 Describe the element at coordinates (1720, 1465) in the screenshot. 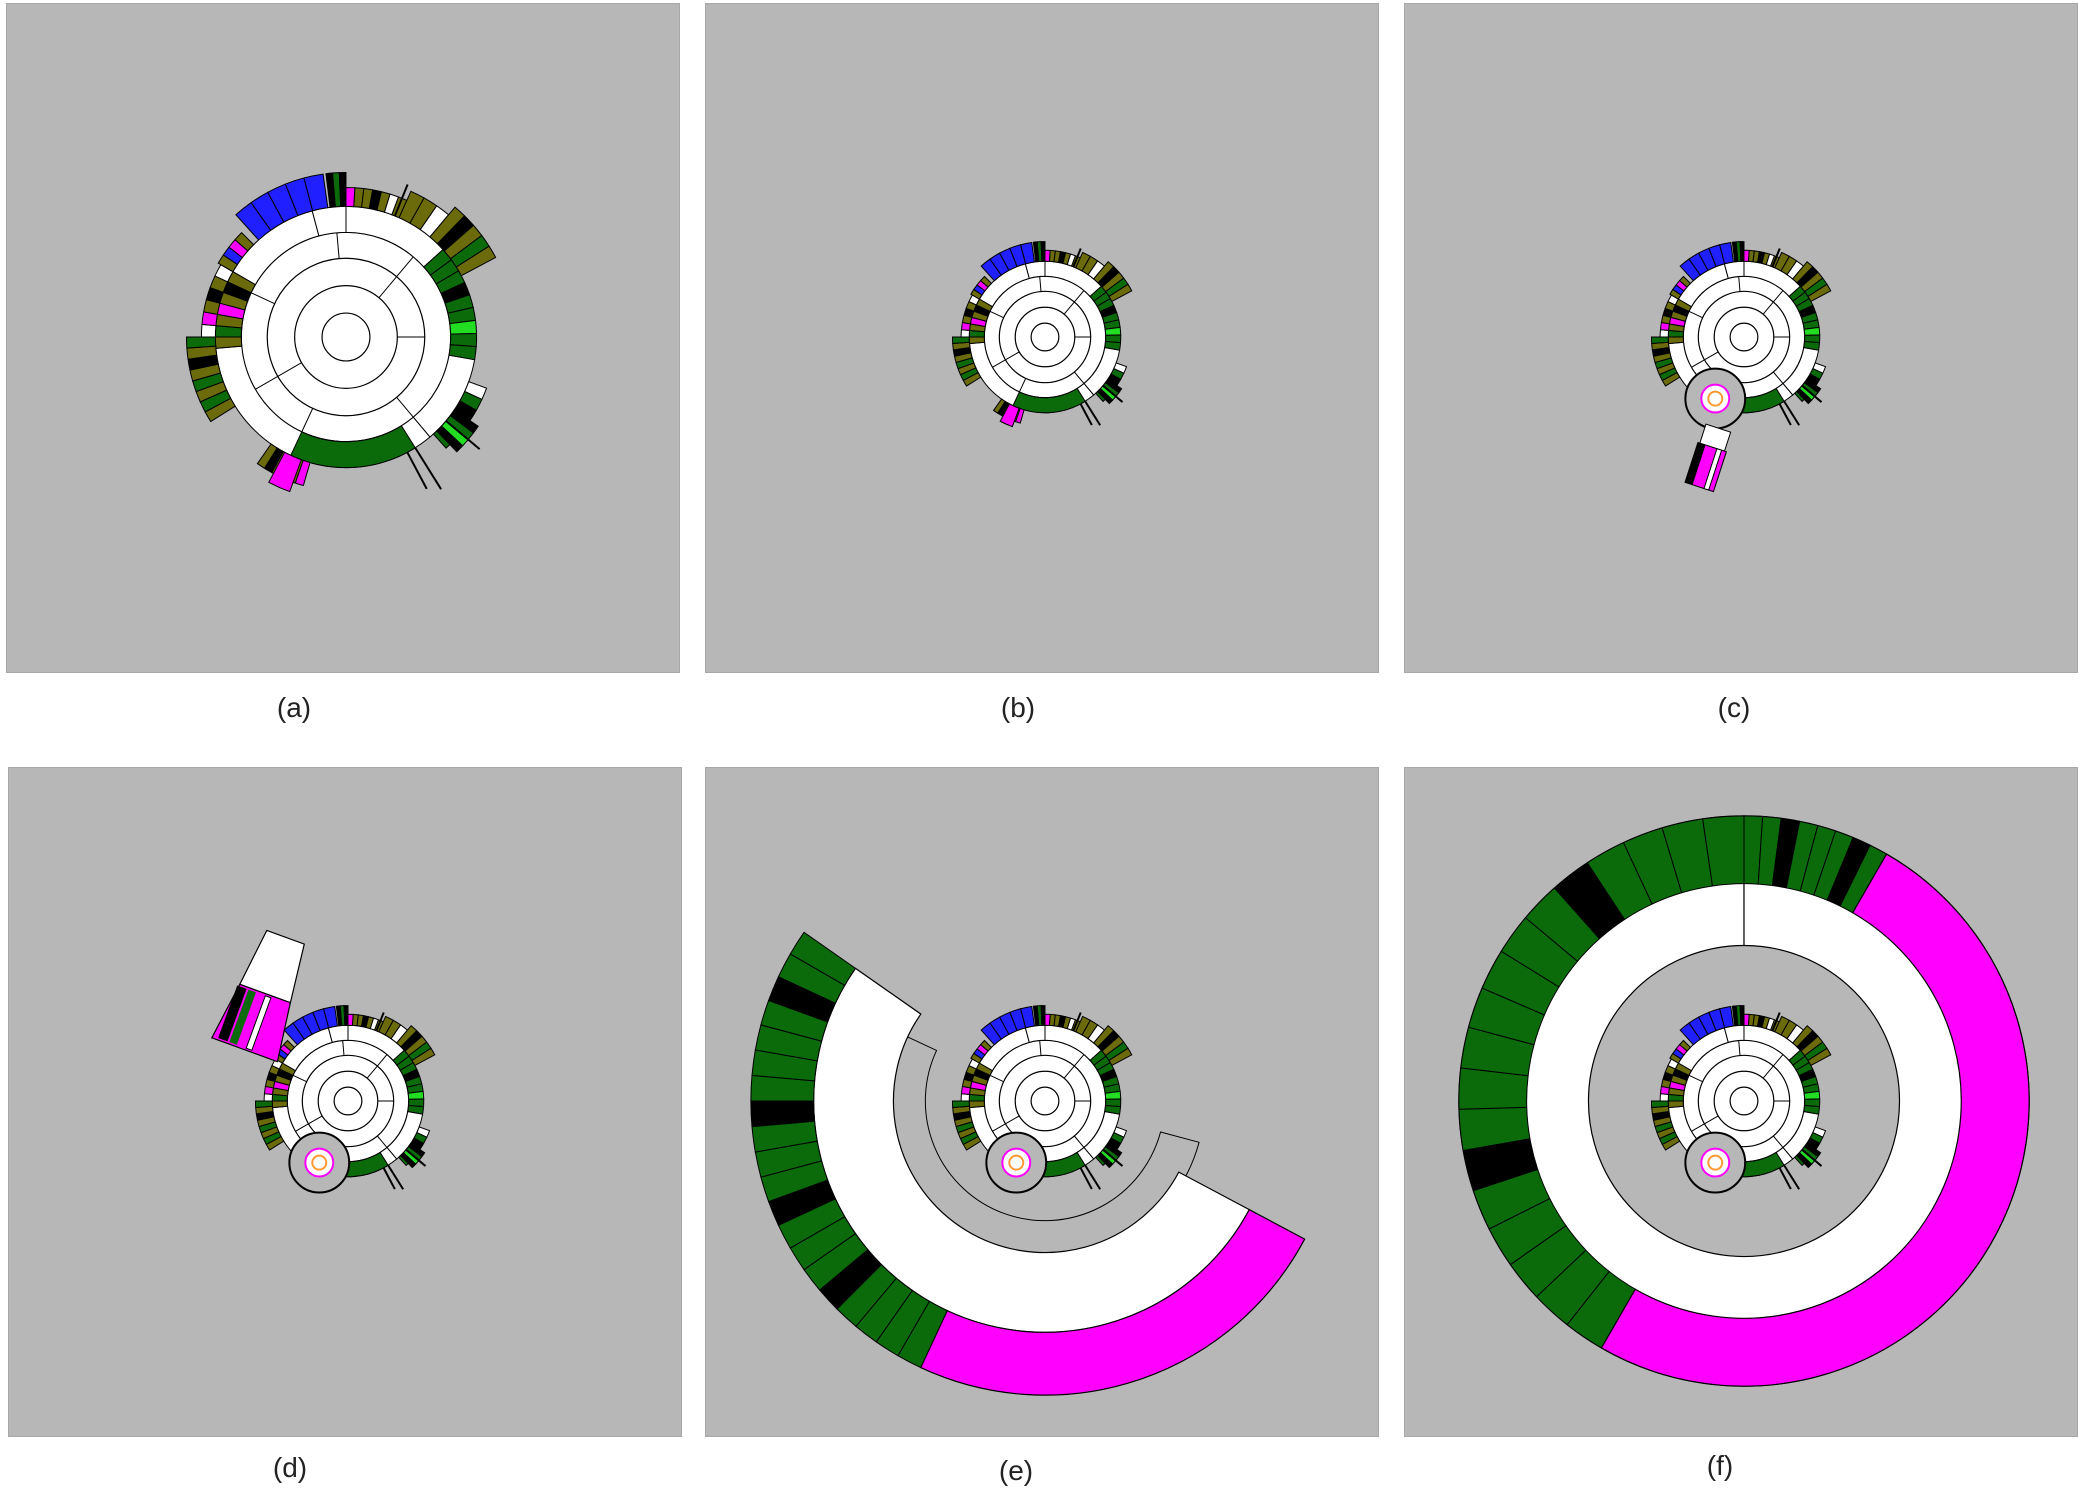

I see `caption-f: (f)` at that location.